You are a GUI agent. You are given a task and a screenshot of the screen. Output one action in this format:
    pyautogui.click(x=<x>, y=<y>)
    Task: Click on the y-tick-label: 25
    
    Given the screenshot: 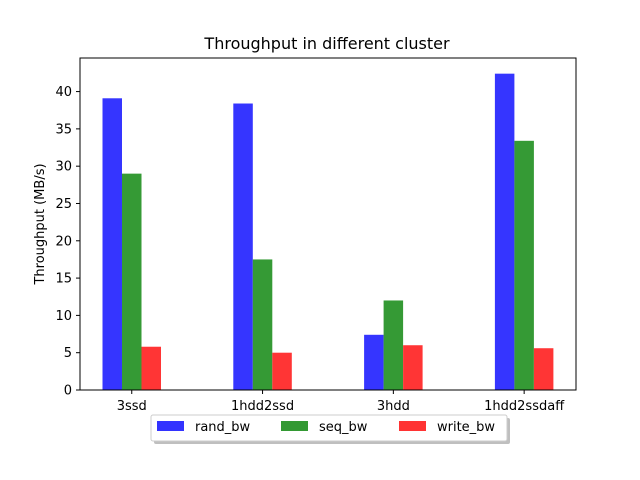 What is the action you would take?
    pyautogui.click(x=63, y=204)
    